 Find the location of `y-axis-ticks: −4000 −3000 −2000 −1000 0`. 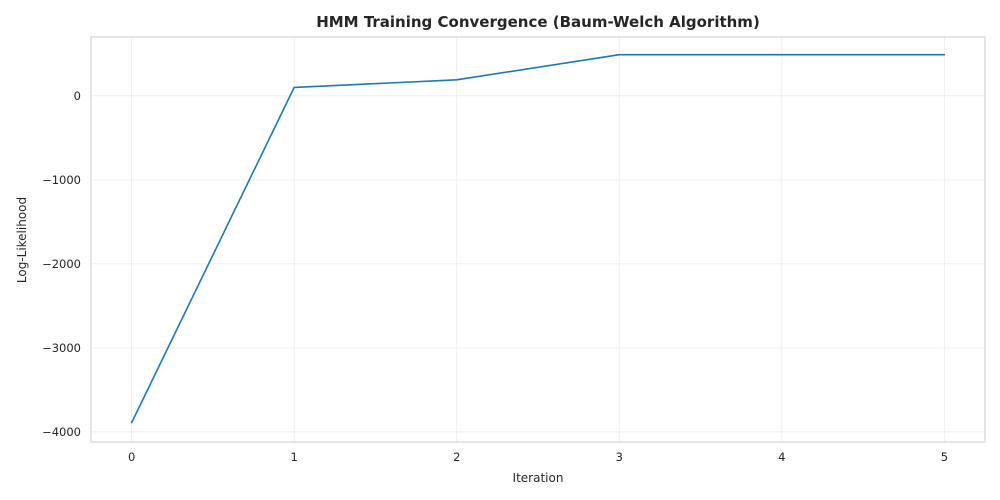

y-axis-ticks: −4000 −3000 −2000 −1000 0 is located at coordinates (61, 264).